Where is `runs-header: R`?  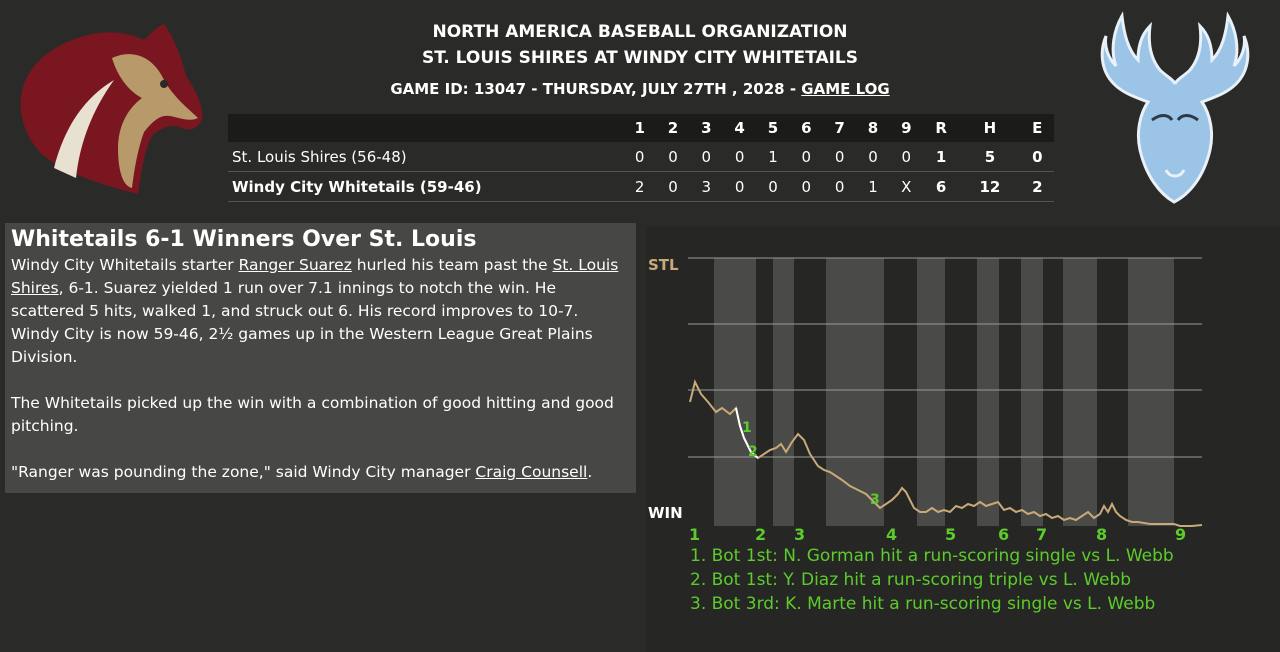
runs-header: R is located at coordinates (941, 128).